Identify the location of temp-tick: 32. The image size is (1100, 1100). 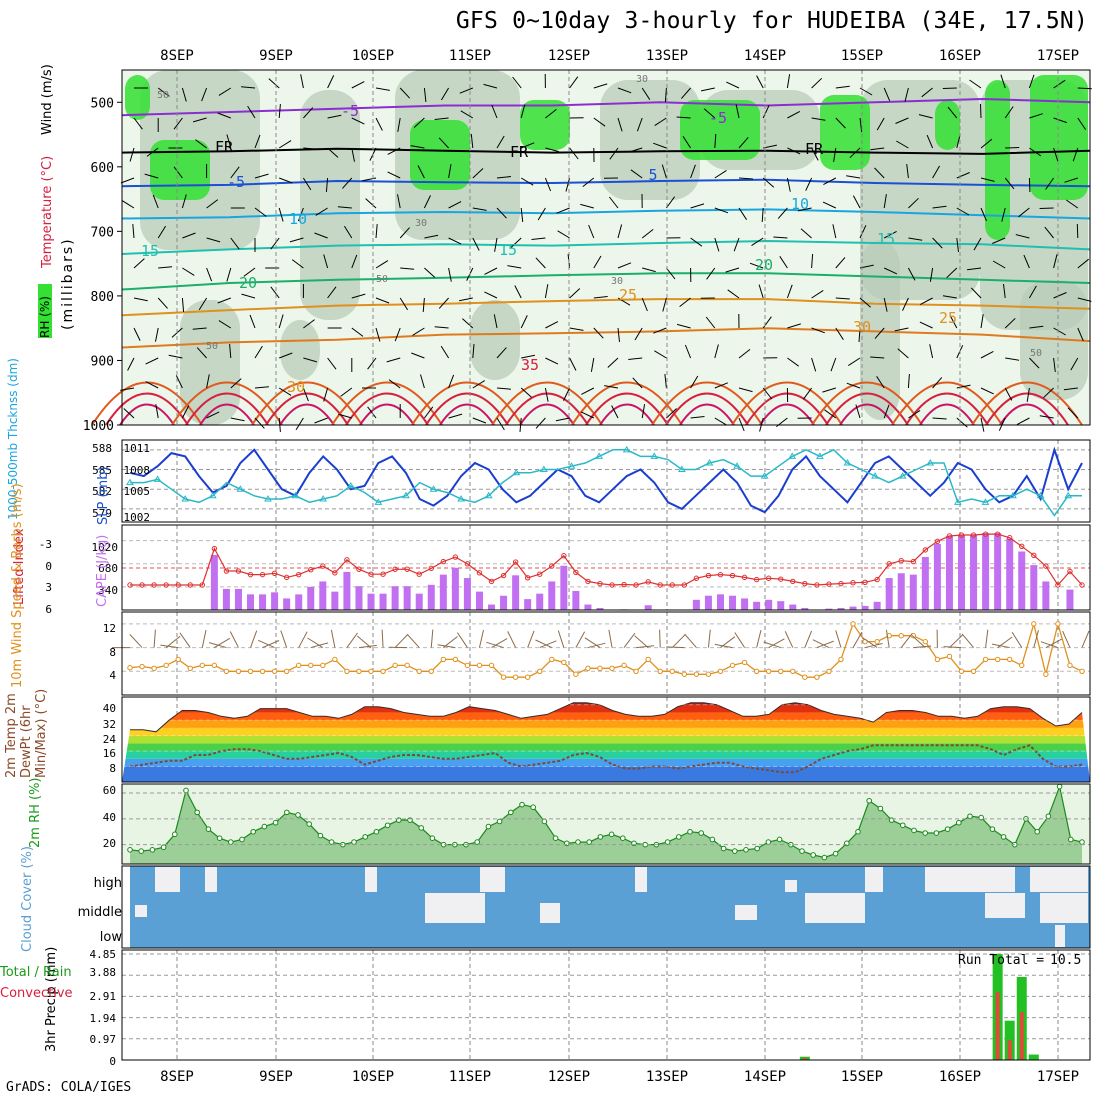
(109, 724).